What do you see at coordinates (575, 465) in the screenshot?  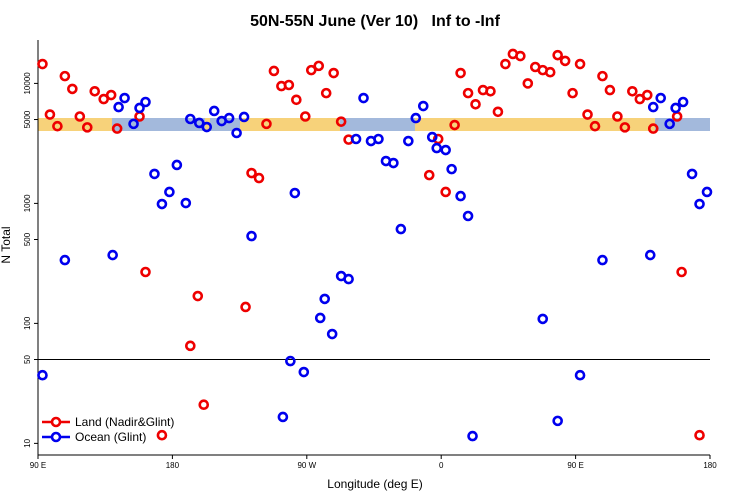 I see `x-tick-label: 90 E` at bounding box center [575, 465].